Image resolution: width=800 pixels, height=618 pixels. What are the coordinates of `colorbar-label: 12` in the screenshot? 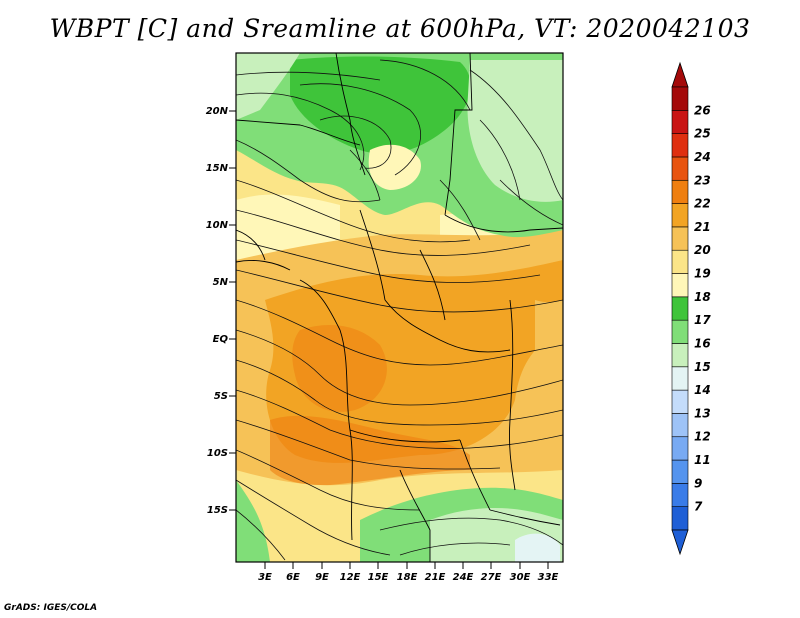 It's located at (702, 437).